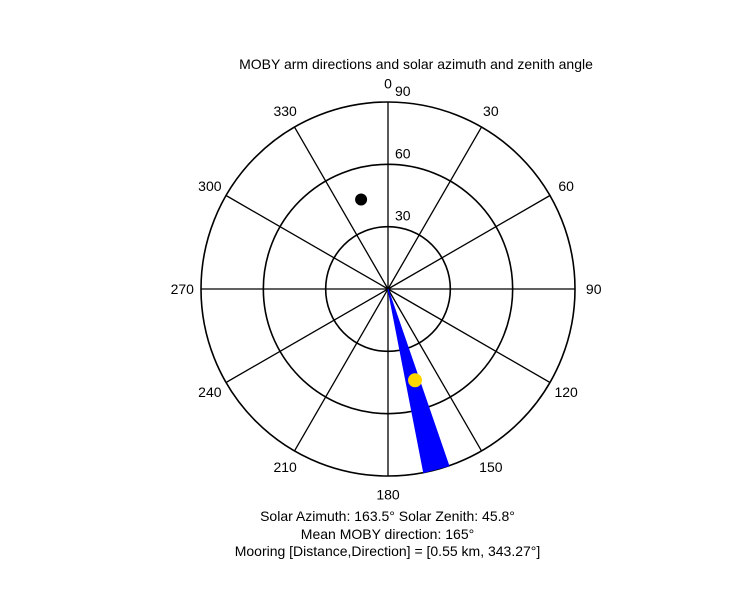  What do you see at coordinates (388, 83) in the screenshot?
I see `angle-label-0: 0` at bounding box center [388, 83].